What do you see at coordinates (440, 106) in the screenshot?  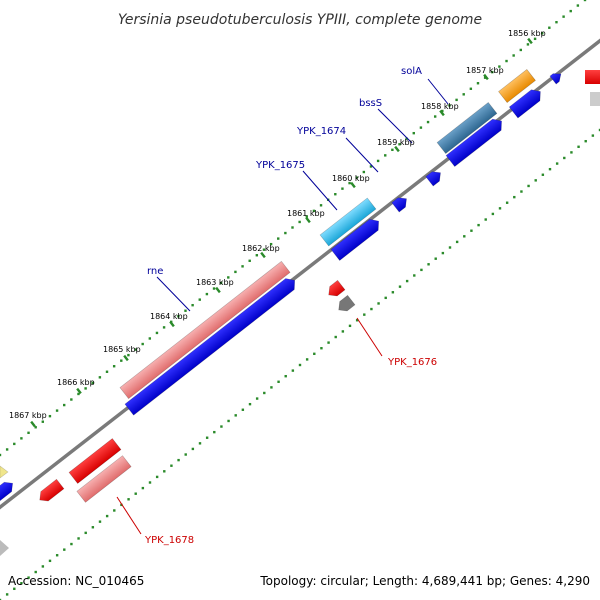 I see `tick-label-1858: 1858 kbp` at bounding box center [440, 106].